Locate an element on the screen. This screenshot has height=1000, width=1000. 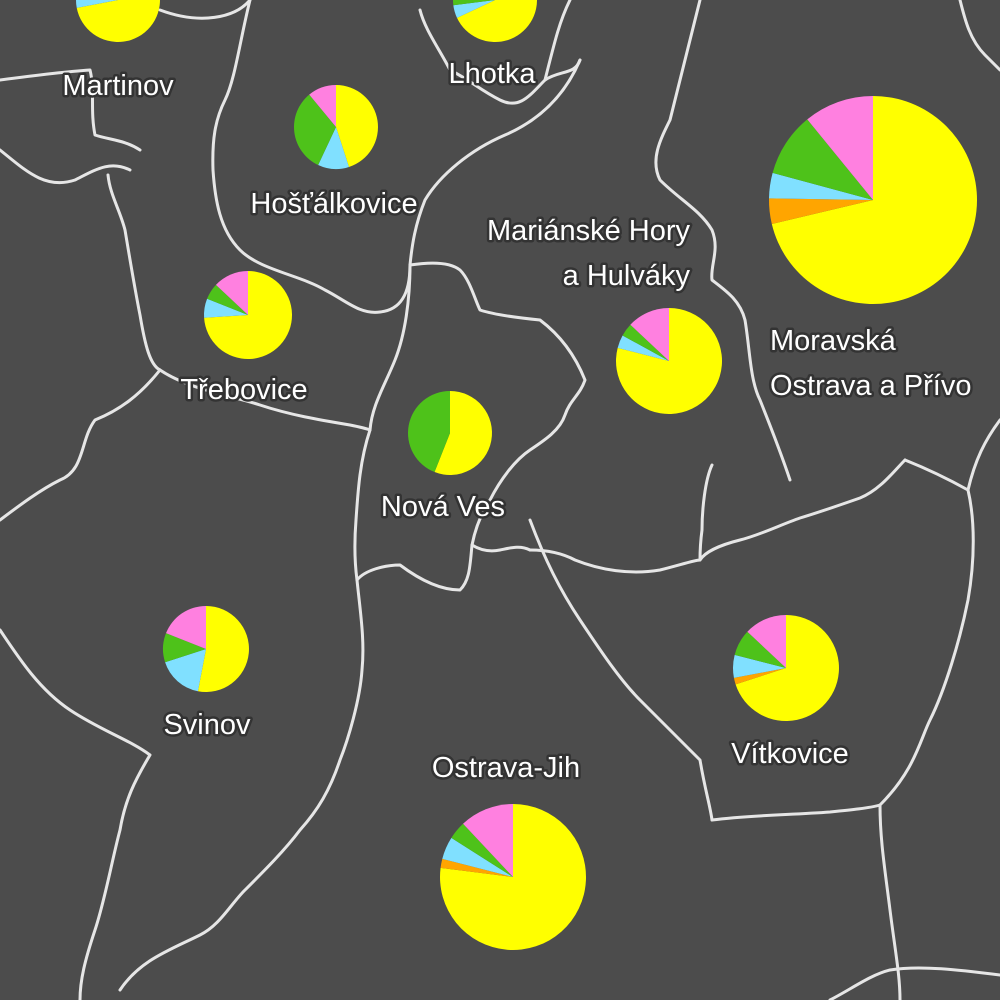
label-vitkovice: Vítkovice is located at coordinates (790, 754).